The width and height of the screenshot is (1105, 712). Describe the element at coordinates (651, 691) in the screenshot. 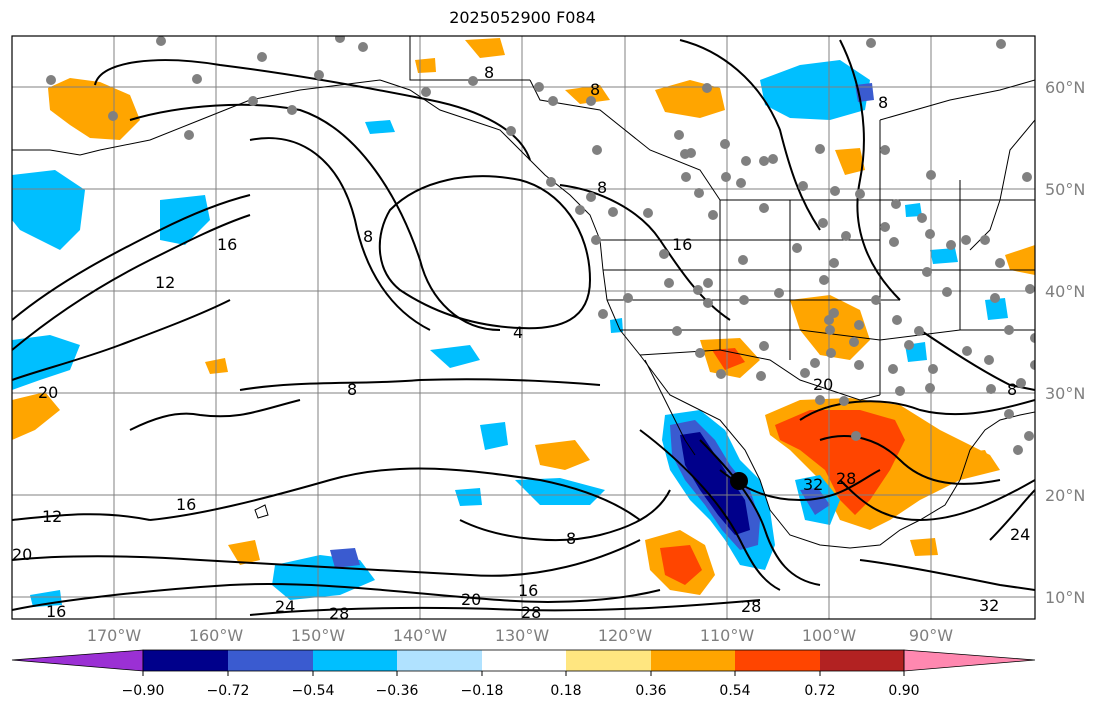

I see `colorbar-tick-label: 0.36` at that location.